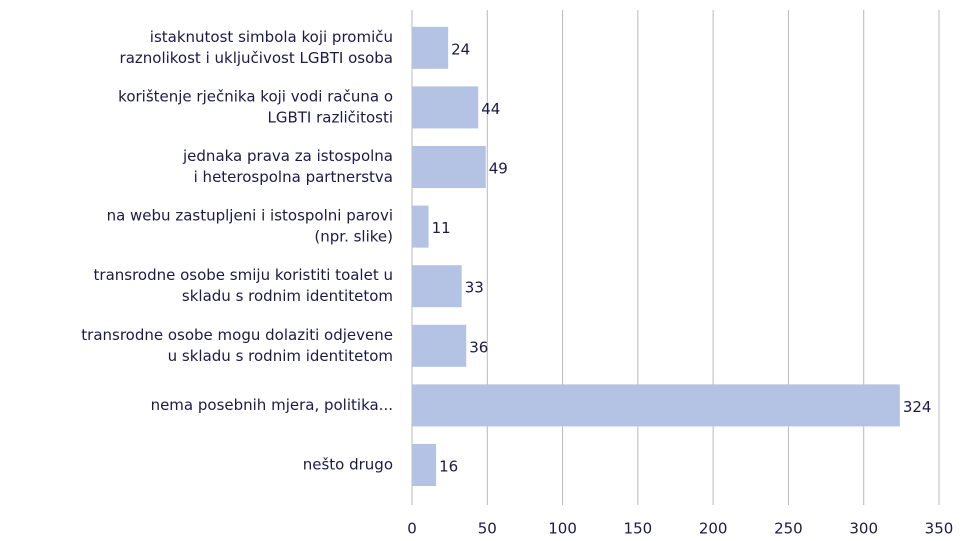 This screenshot has height=541, width=975. Describe the element at coordinates (490, 109) in the screenshot. I see `data-label: 44` at that location.